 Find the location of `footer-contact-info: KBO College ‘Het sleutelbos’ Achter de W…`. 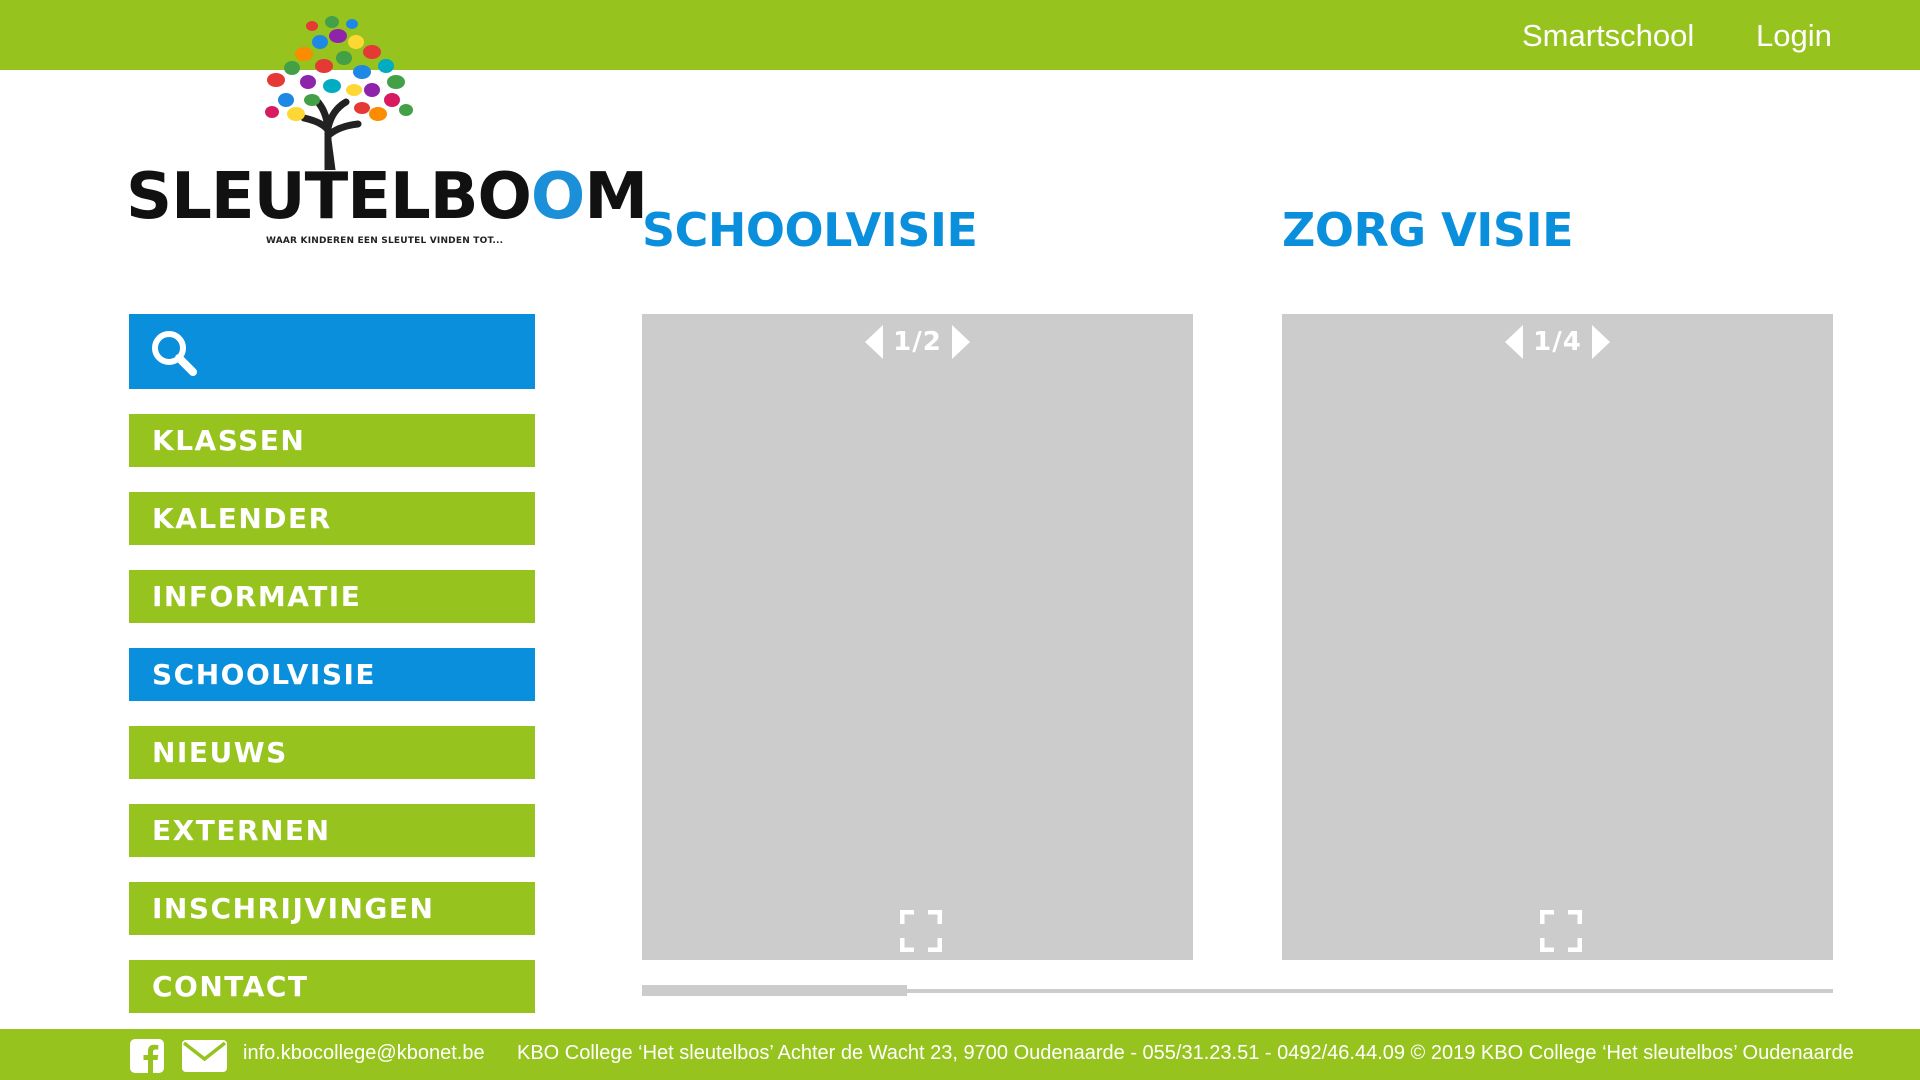

footer-contact-info: KBO College ‘Het sleutelbos’ Achter de W… is located at coordinates (1185, 1053).